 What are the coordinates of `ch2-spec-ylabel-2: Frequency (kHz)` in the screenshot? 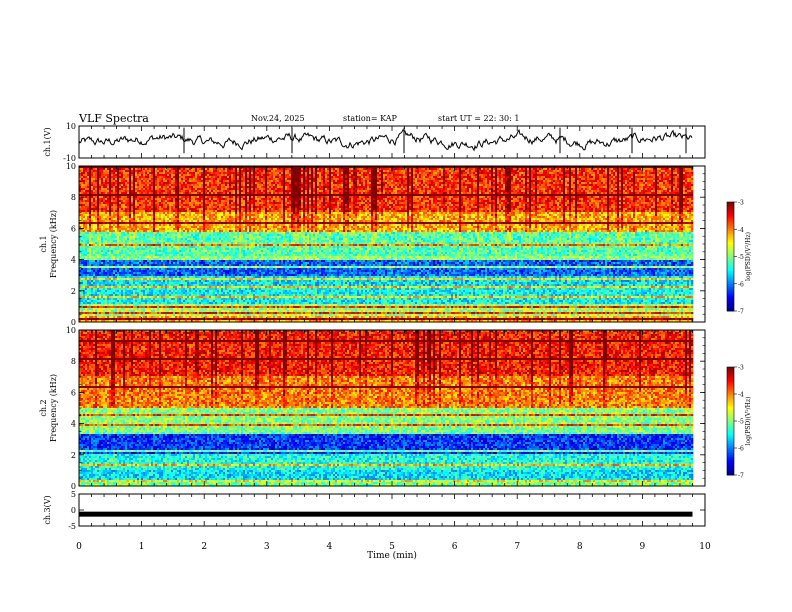 It's located at (53, 408).